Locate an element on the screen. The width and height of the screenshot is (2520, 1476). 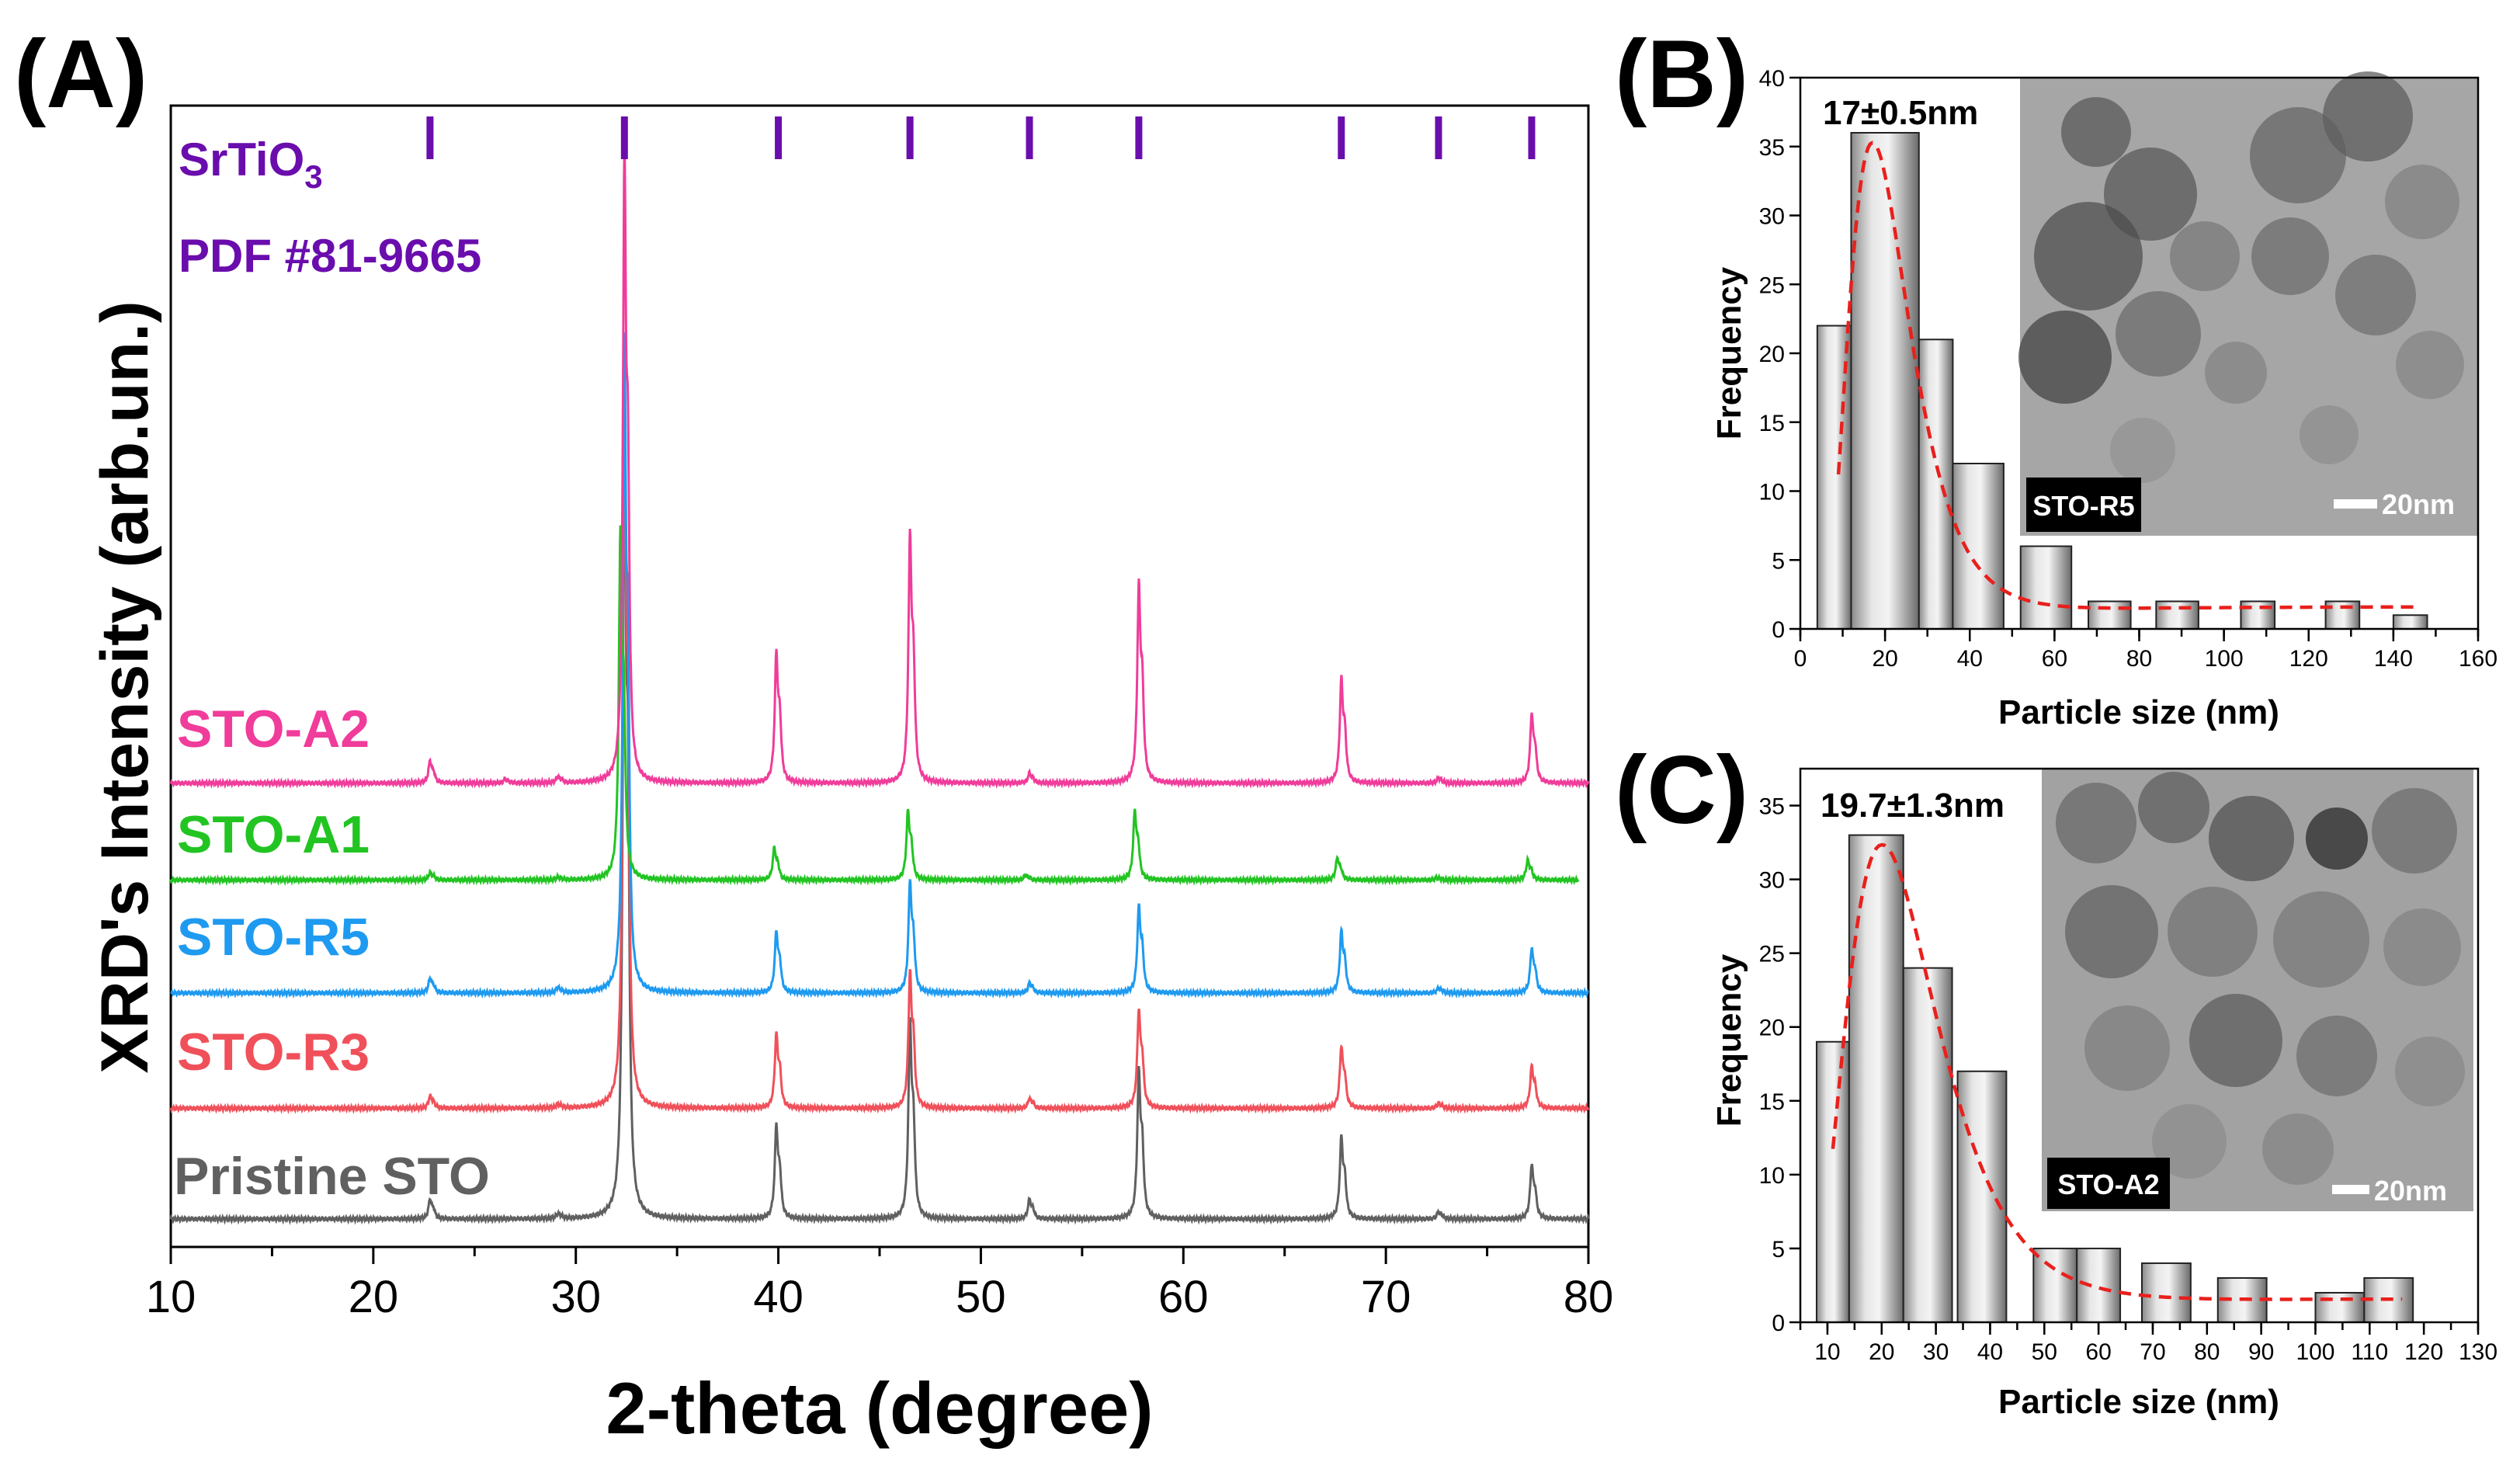
panel-b-x-tick-label: 40 is located at coordinates (1970, 659).